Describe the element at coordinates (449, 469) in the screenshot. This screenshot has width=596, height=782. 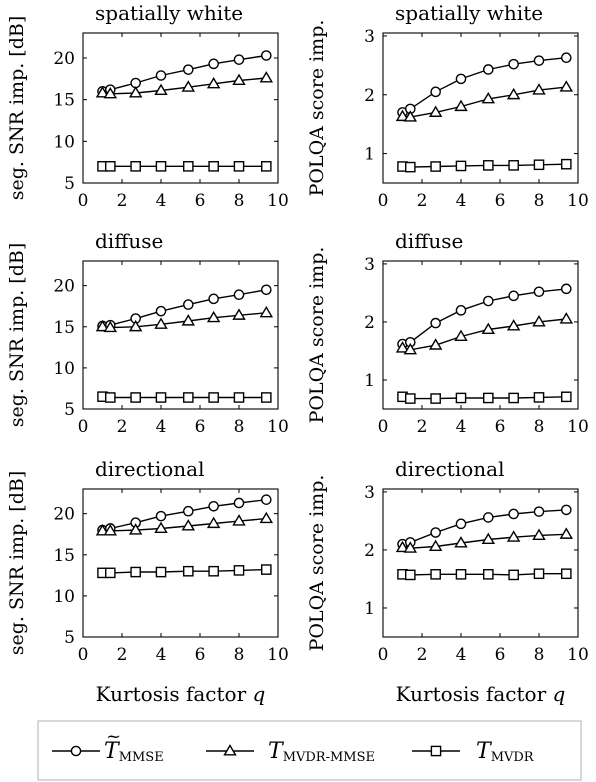
I see `panel-title: directional` at that location.